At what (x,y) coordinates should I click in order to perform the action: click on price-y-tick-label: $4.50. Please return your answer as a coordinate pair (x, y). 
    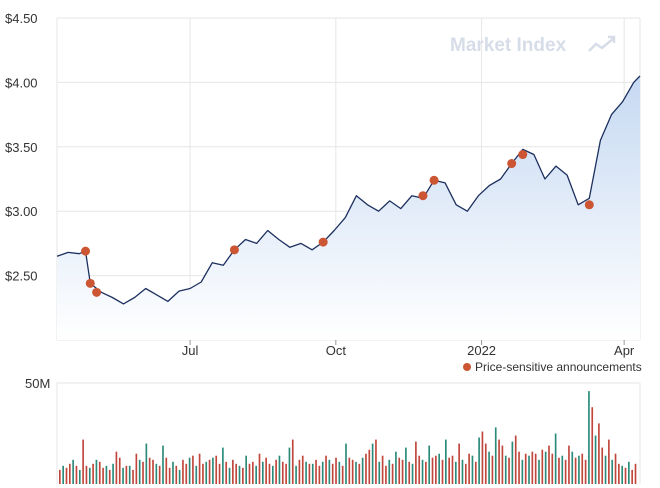
    Looking at the image, I should click on (21, 18).